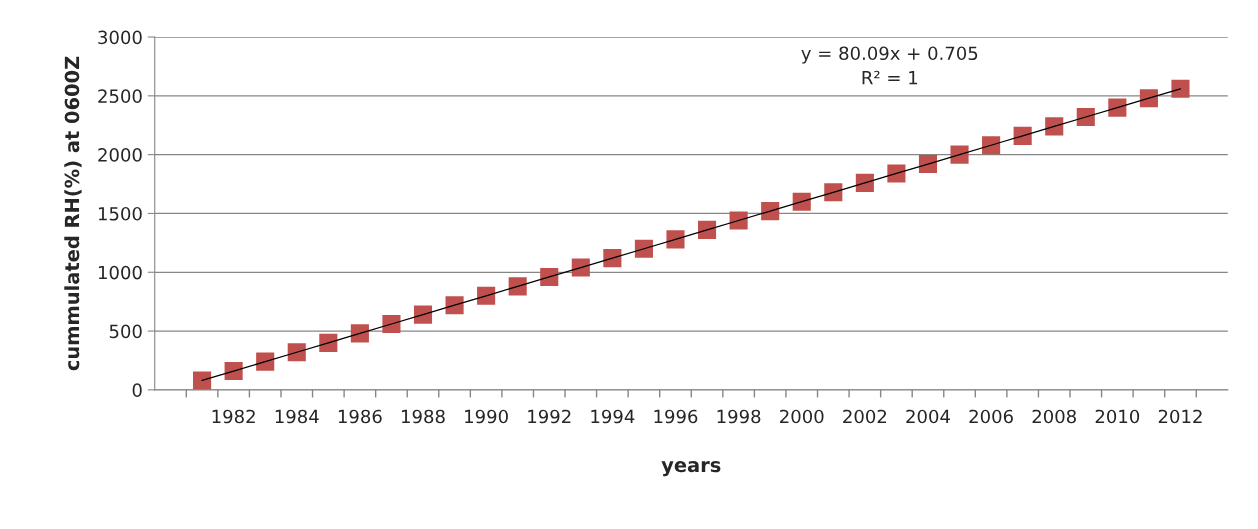  I want to click on x-tick-label: 1994, so click(613, 416).